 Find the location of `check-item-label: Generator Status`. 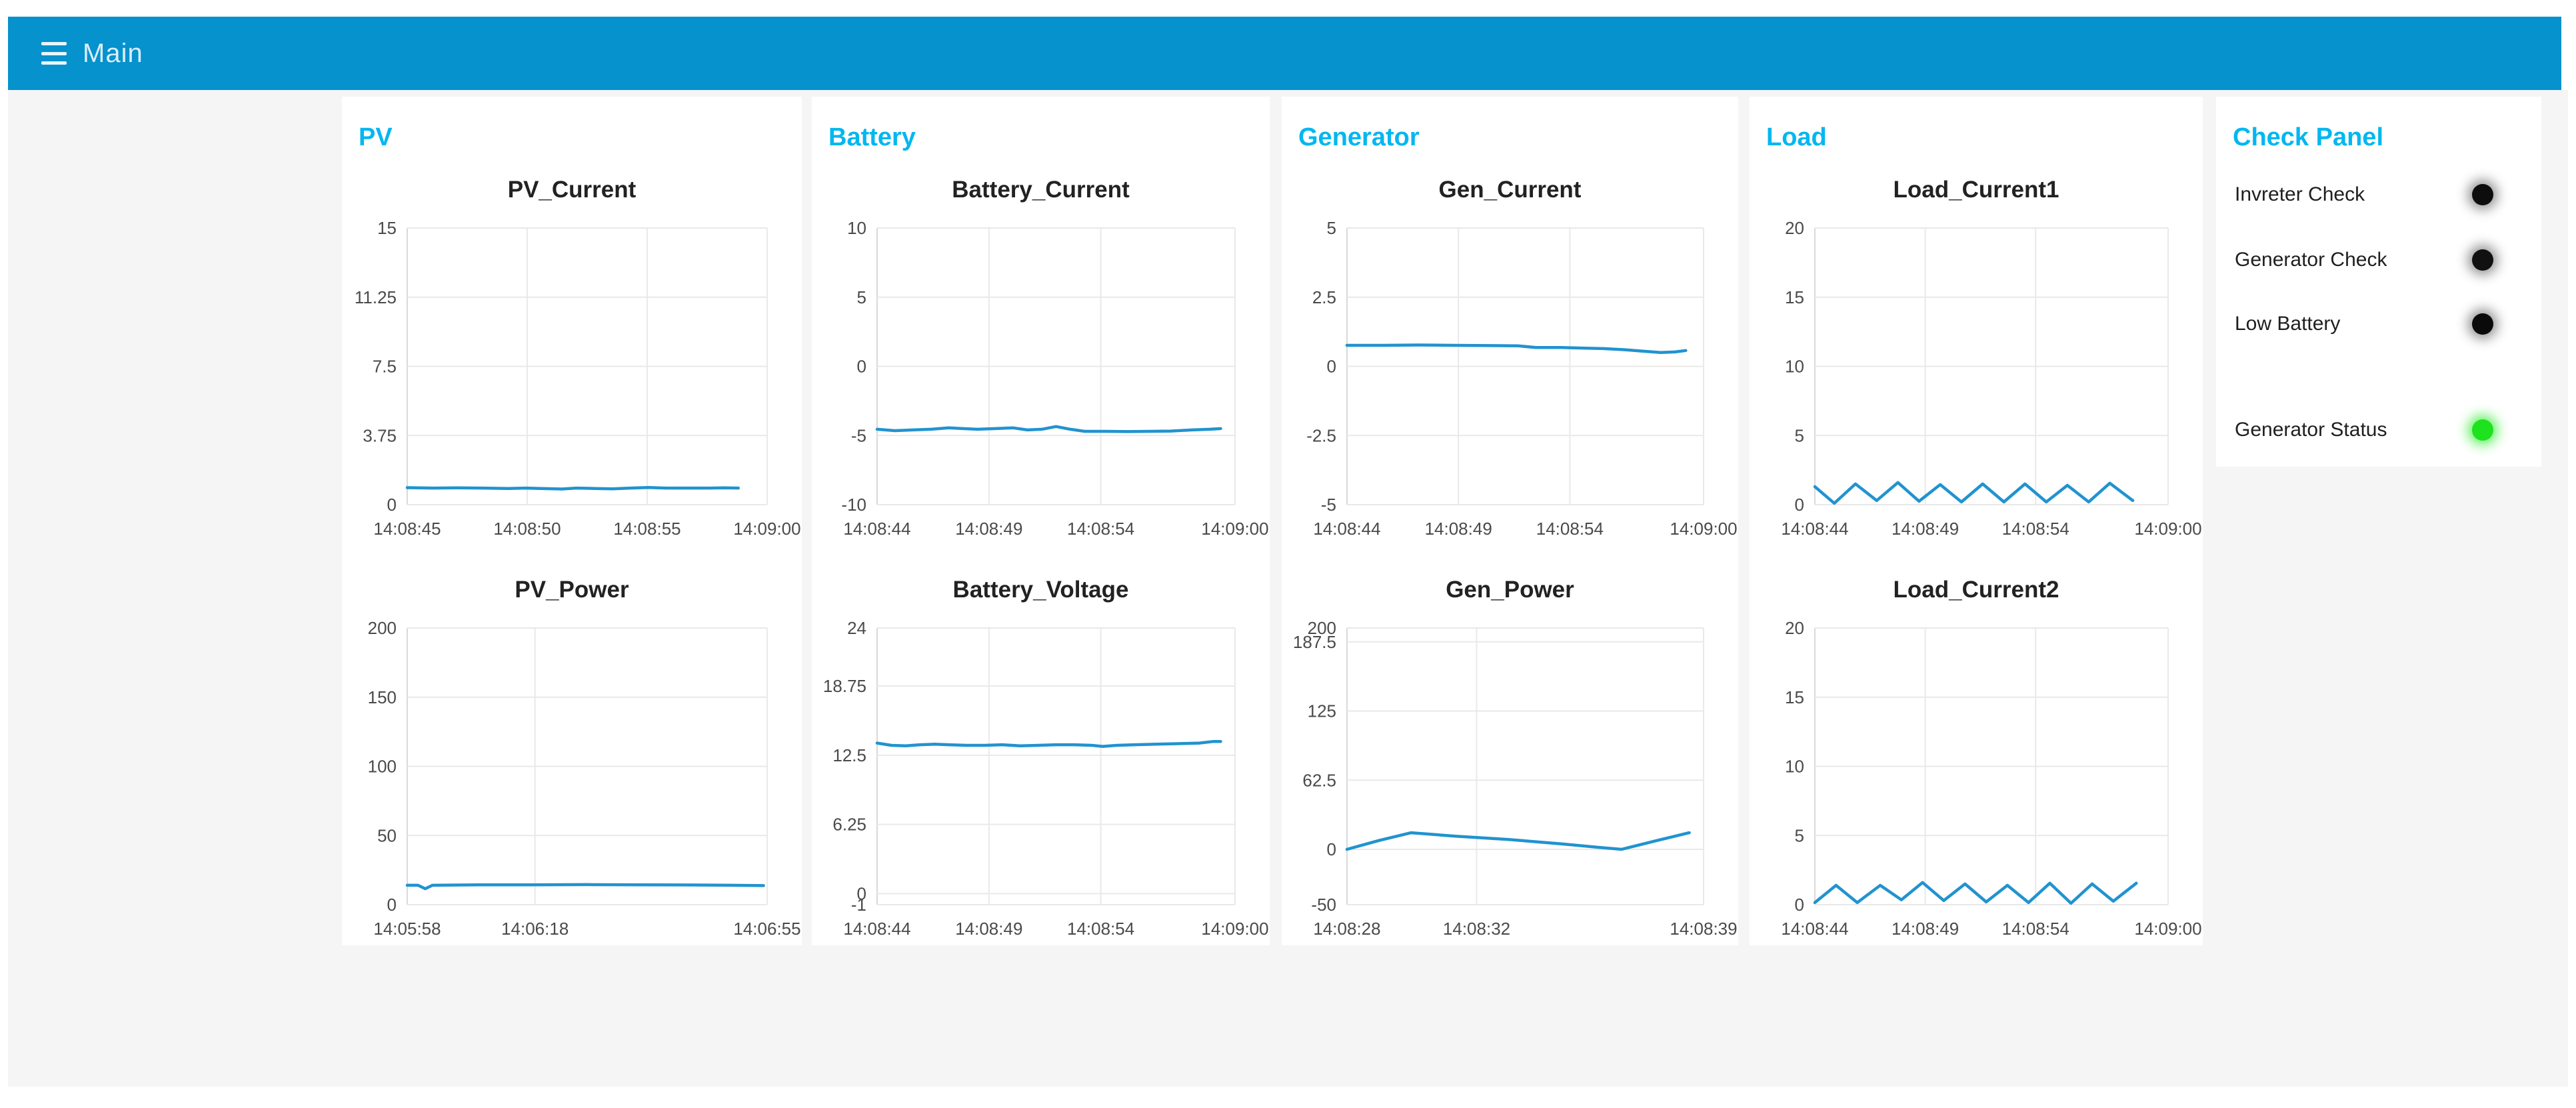

check-item-label: Generator Status is located at coordinates (2311, 430).